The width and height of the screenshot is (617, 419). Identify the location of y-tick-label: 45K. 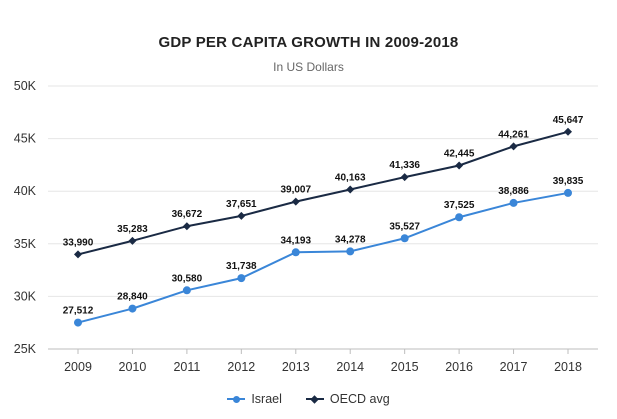
(25, 139).